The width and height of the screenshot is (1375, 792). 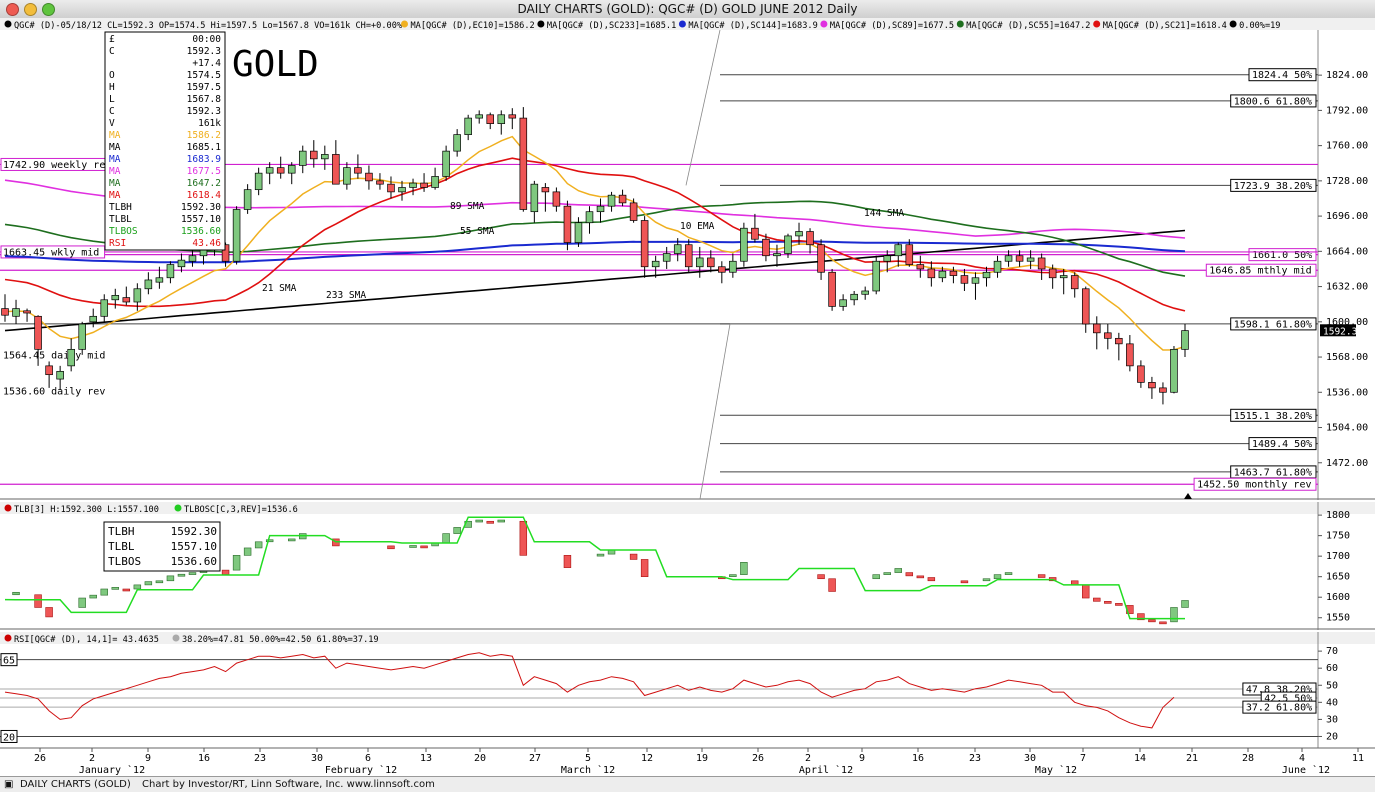 What do you see at coordinates (201, 207) in the screenshot?
I see `info-value: 1592.30` at bounding box center [201, 207].